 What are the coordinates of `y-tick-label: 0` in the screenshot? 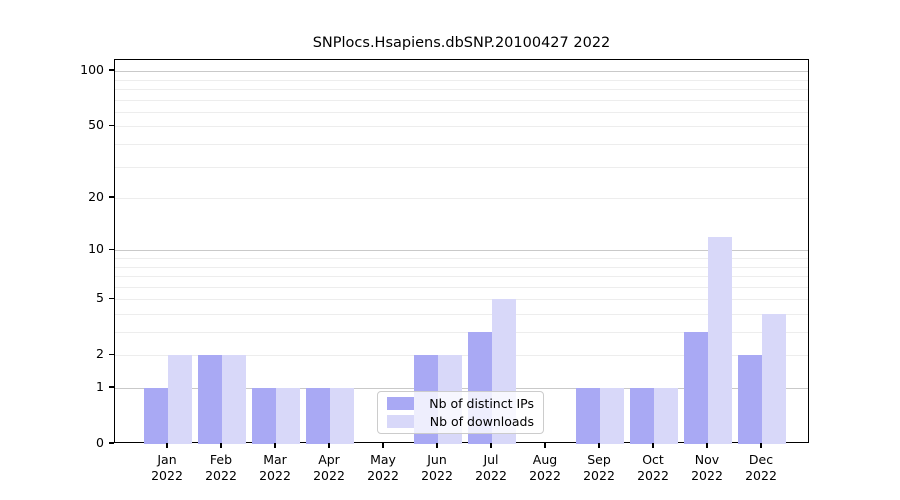 It's located at (100, 442).